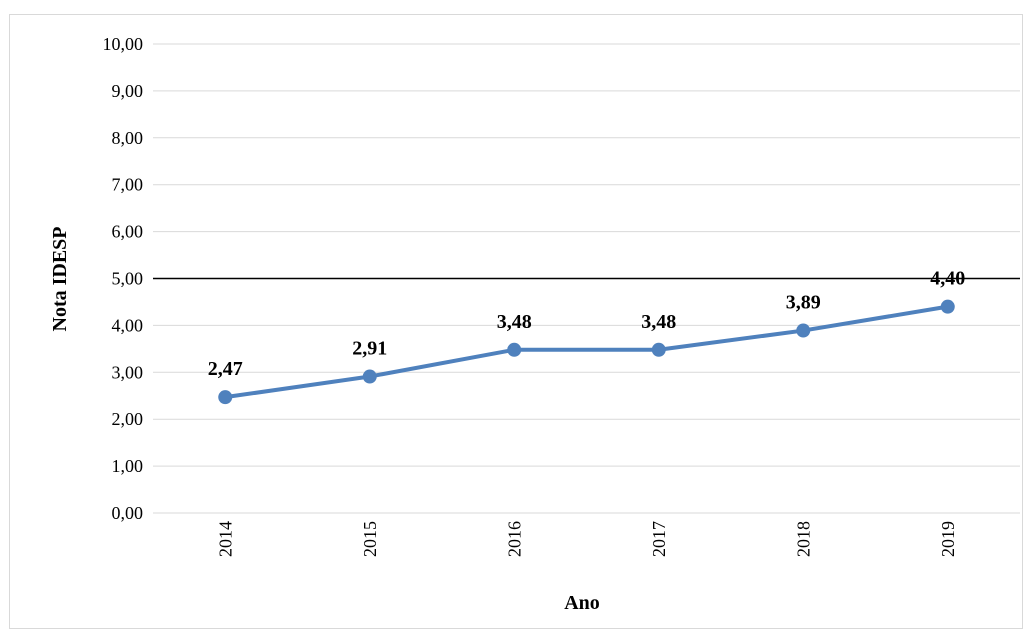  I want to click on data-labels: 2,47 2,91 3,48 3,48 3,89 4,40, so click(587, 324).